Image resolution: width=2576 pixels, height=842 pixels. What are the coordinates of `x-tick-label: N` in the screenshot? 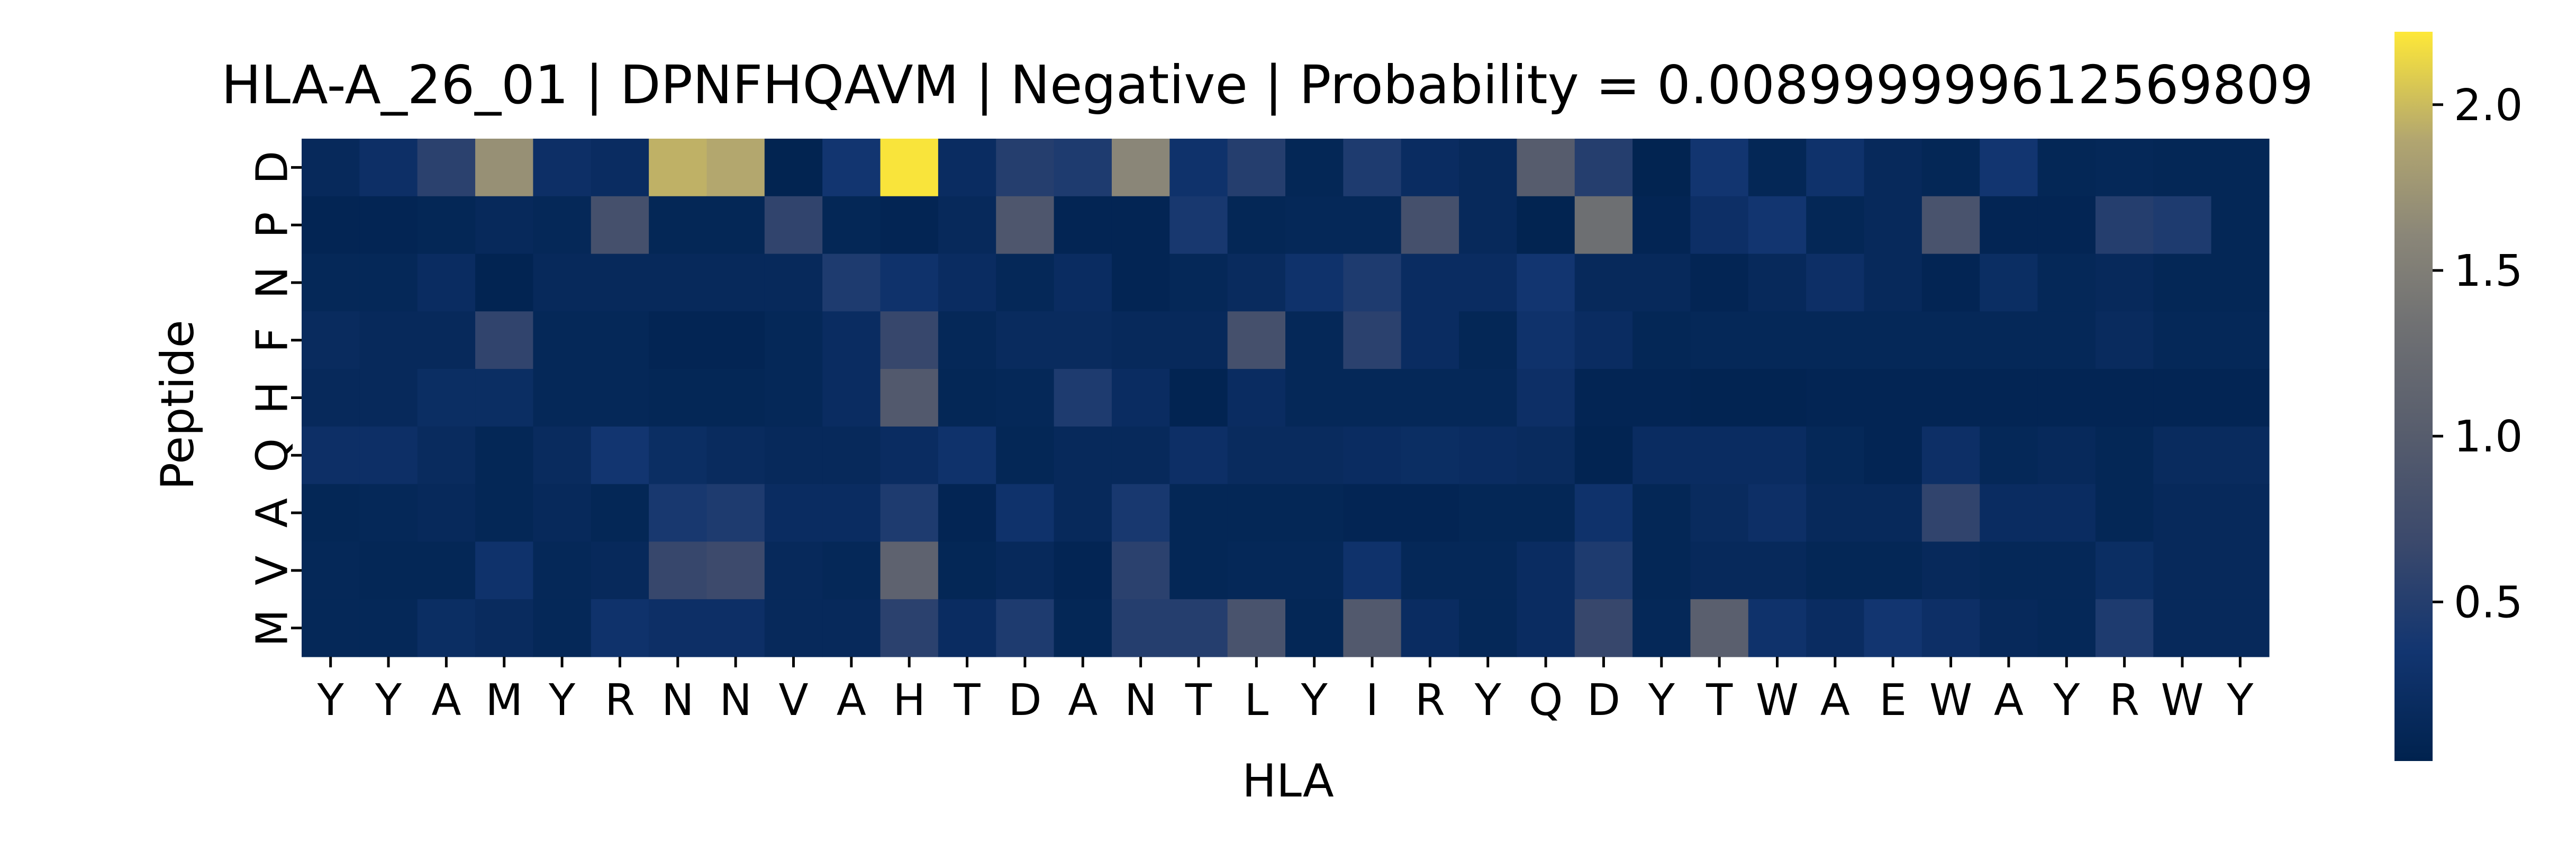 It's located at (677, 700).